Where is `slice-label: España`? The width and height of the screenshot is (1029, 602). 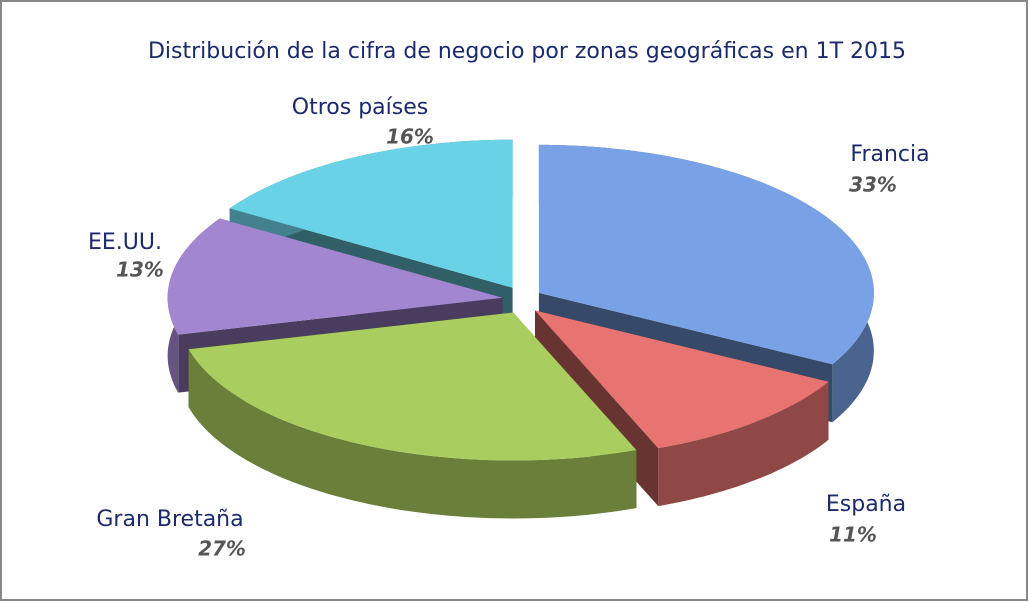 slice-label: España is located at coordinates (866, 504).